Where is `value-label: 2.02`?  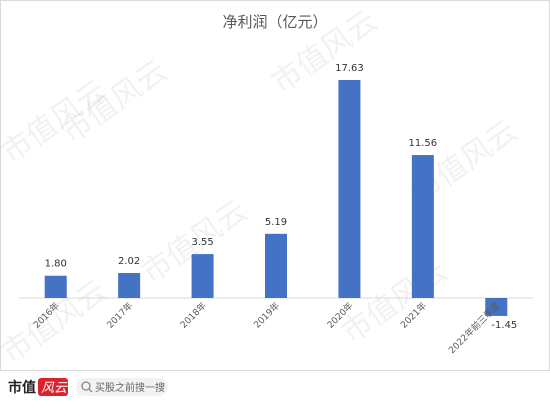
value-label: 2.02 is located at coordinates (129, 261).